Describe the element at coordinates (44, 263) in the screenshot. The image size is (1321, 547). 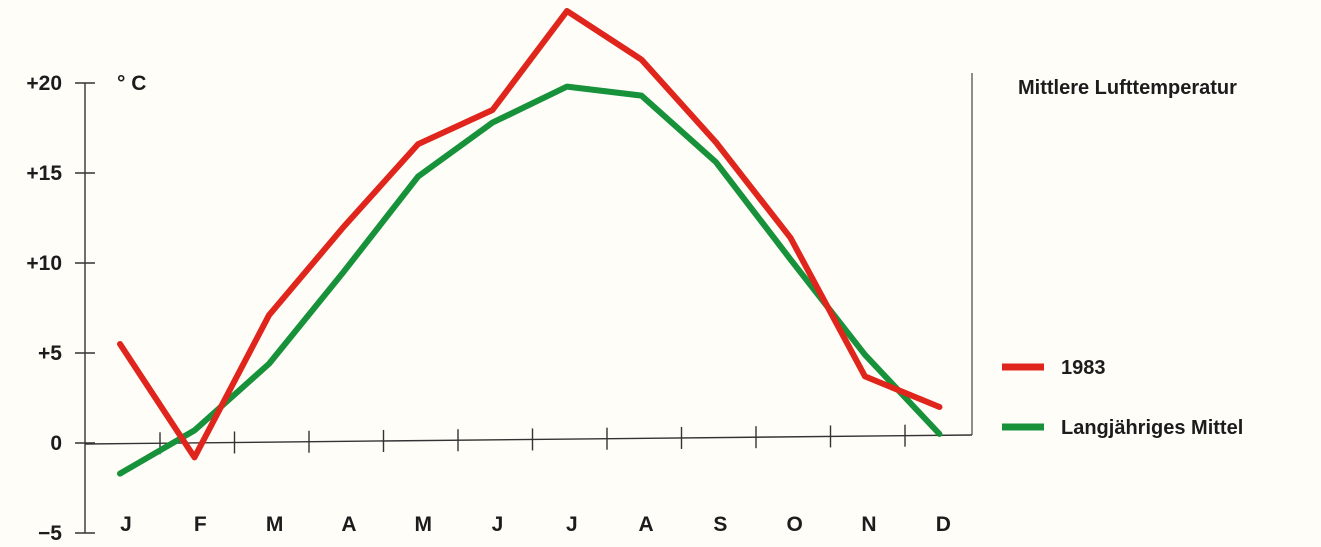
I see `y-tick-label: +10` at that location.